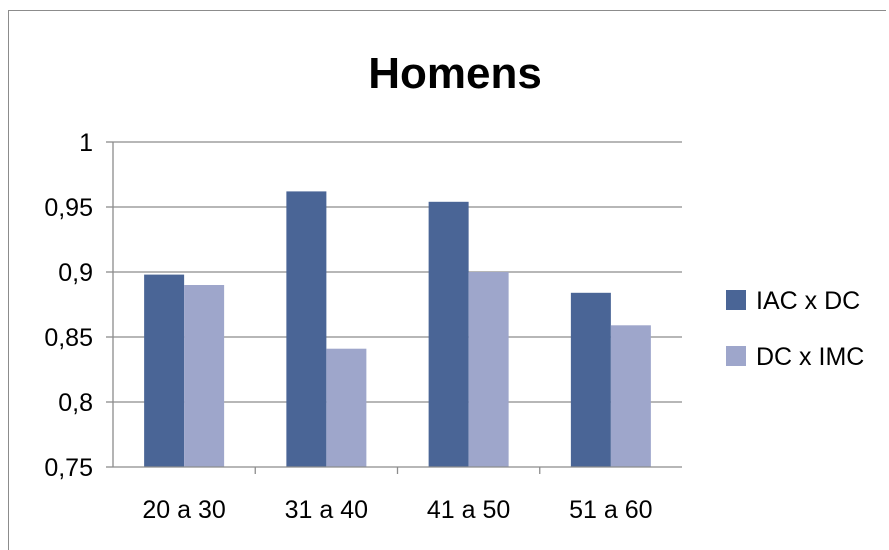  What do you see at coordinates (808, 301) in the screenshot?
I see `legend-label: IAC x DC` at bounding box center [808, 301].